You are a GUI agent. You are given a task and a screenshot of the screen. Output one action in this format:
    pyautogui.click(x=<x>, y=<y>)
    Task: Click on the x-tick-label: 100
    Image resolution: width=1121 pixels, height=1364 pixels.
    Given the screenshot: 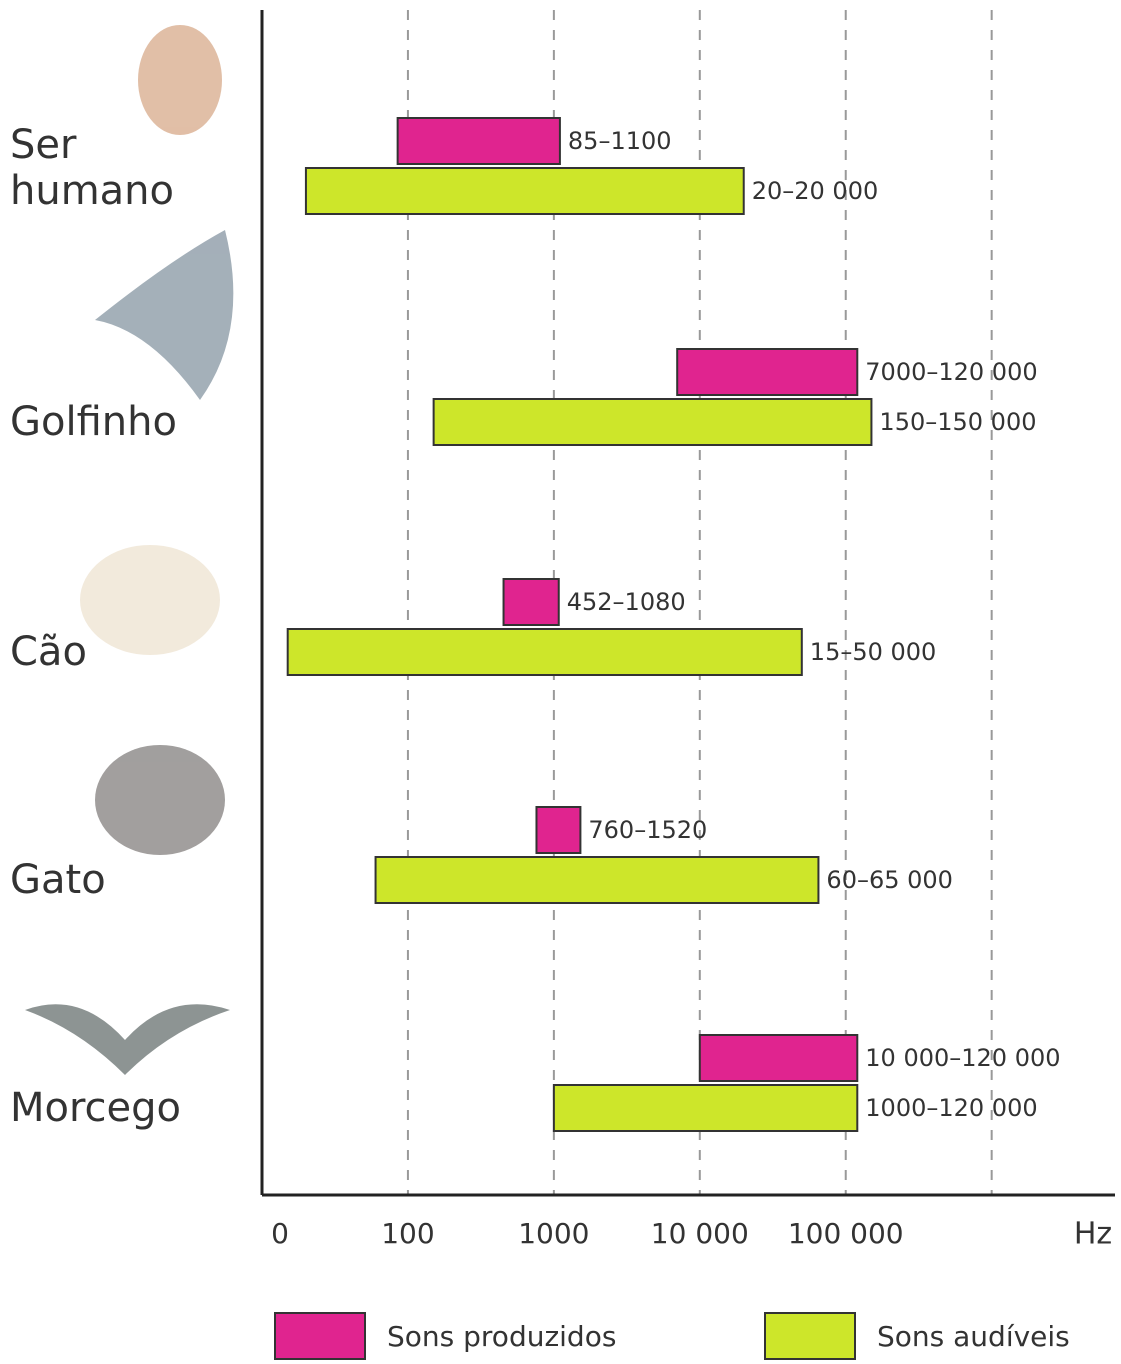 What is the action you would take?
    pyautogui.click(x=407, y=1233)
    